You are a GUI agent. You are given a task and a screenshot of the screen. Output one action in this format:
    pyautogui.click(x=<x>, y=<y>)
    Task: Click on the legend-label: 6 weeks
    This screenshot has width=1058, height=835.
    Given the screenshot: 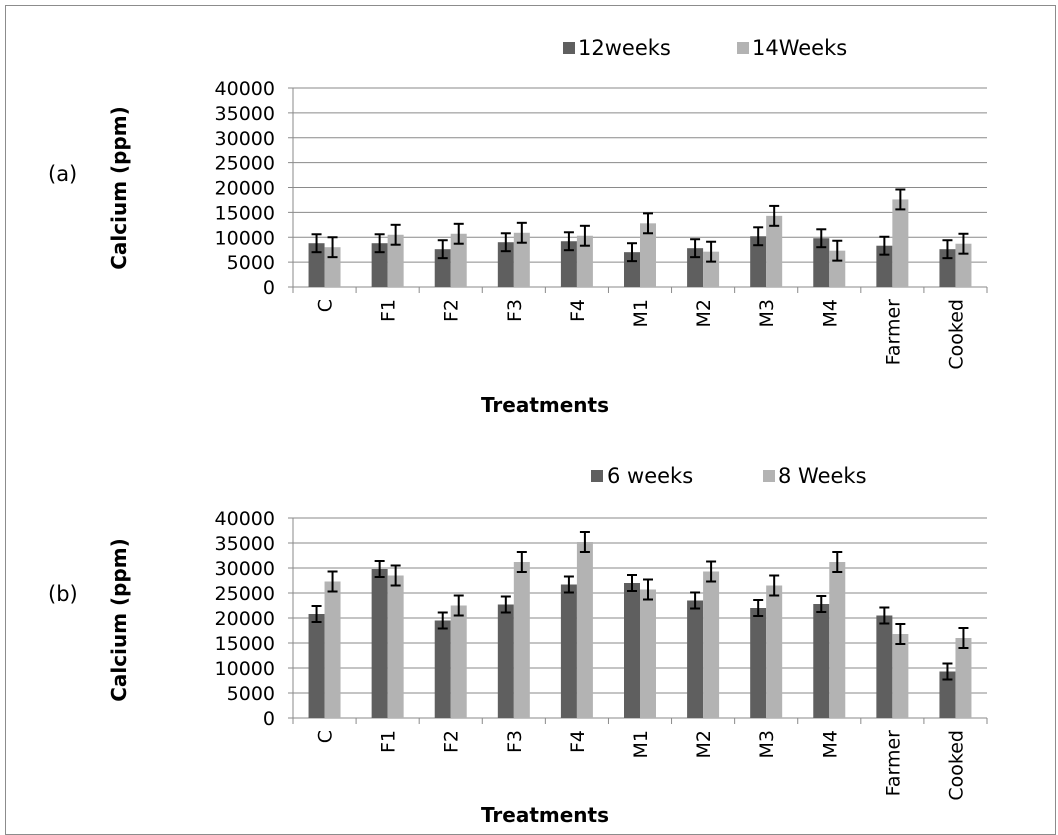 What is the action you would take?
    pyautogui.click(x=650, y=476)
    